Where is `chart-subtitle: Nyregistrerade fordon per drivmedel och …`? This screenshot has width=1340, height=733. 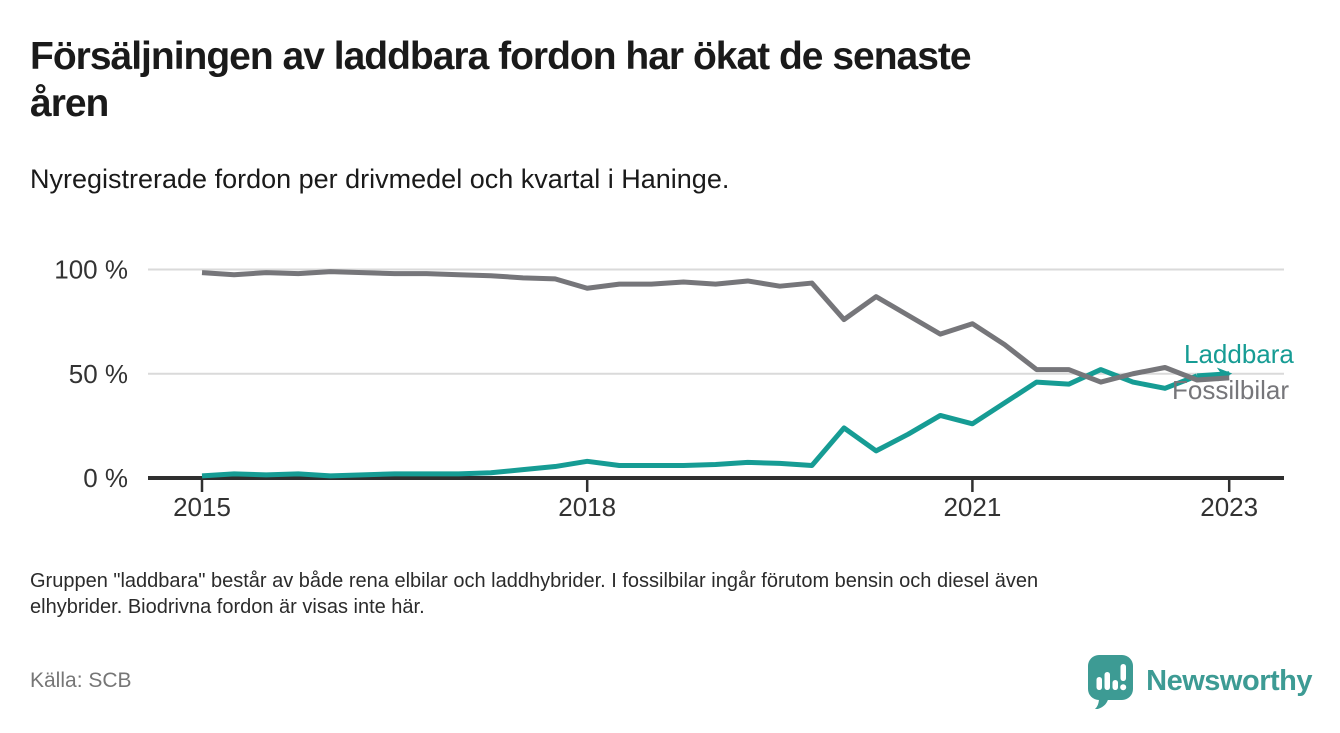
chart-subtitle: Nyregistrerade fordon per drivmedel och … is located at coordinates (380, 178).